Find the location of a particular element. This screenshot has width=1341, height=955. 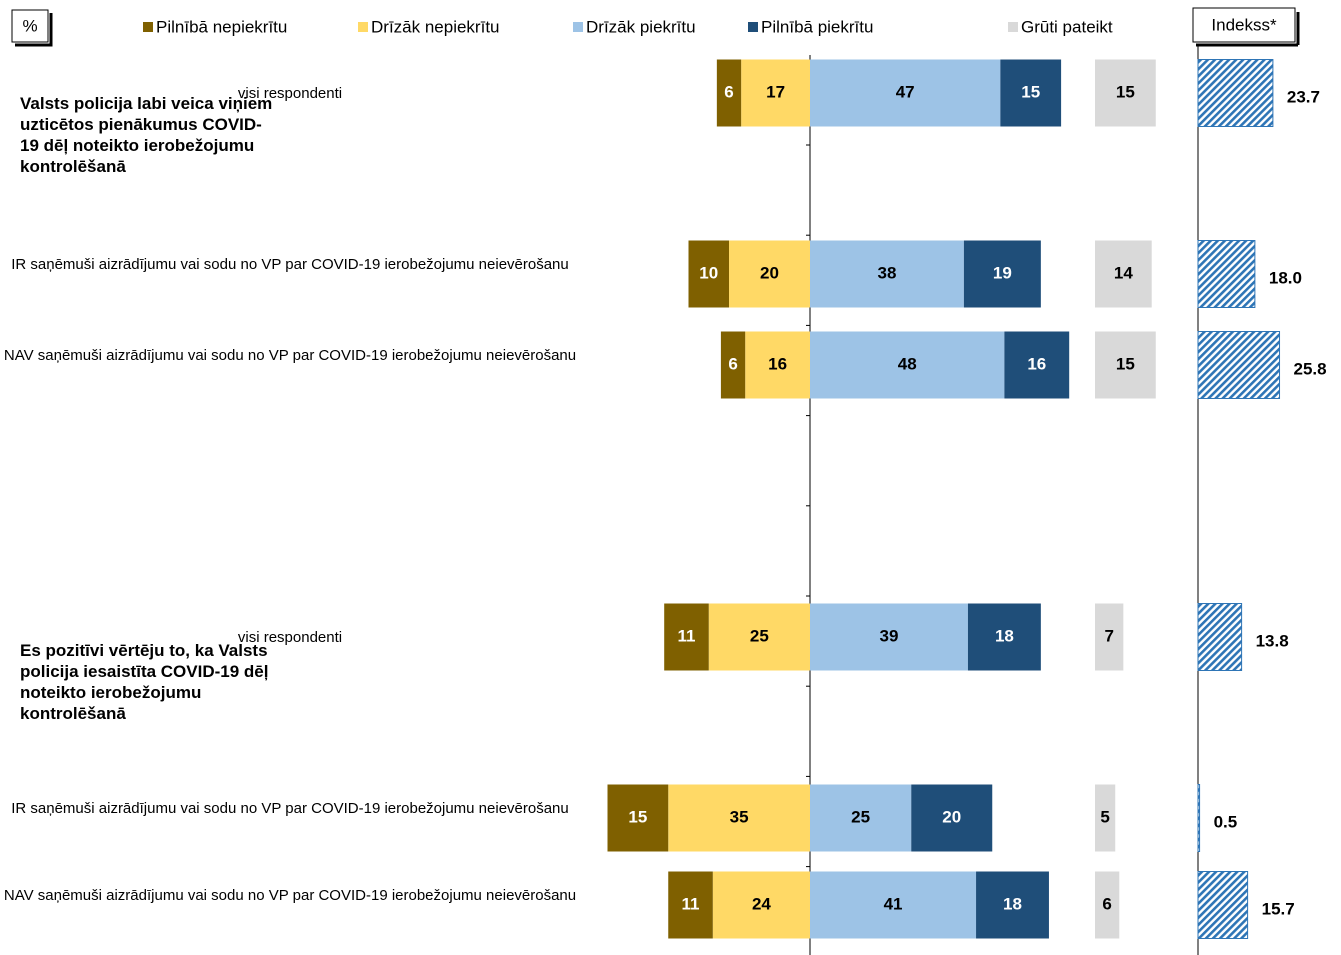

value-label: 7 is located at coordinates (1108, 635).